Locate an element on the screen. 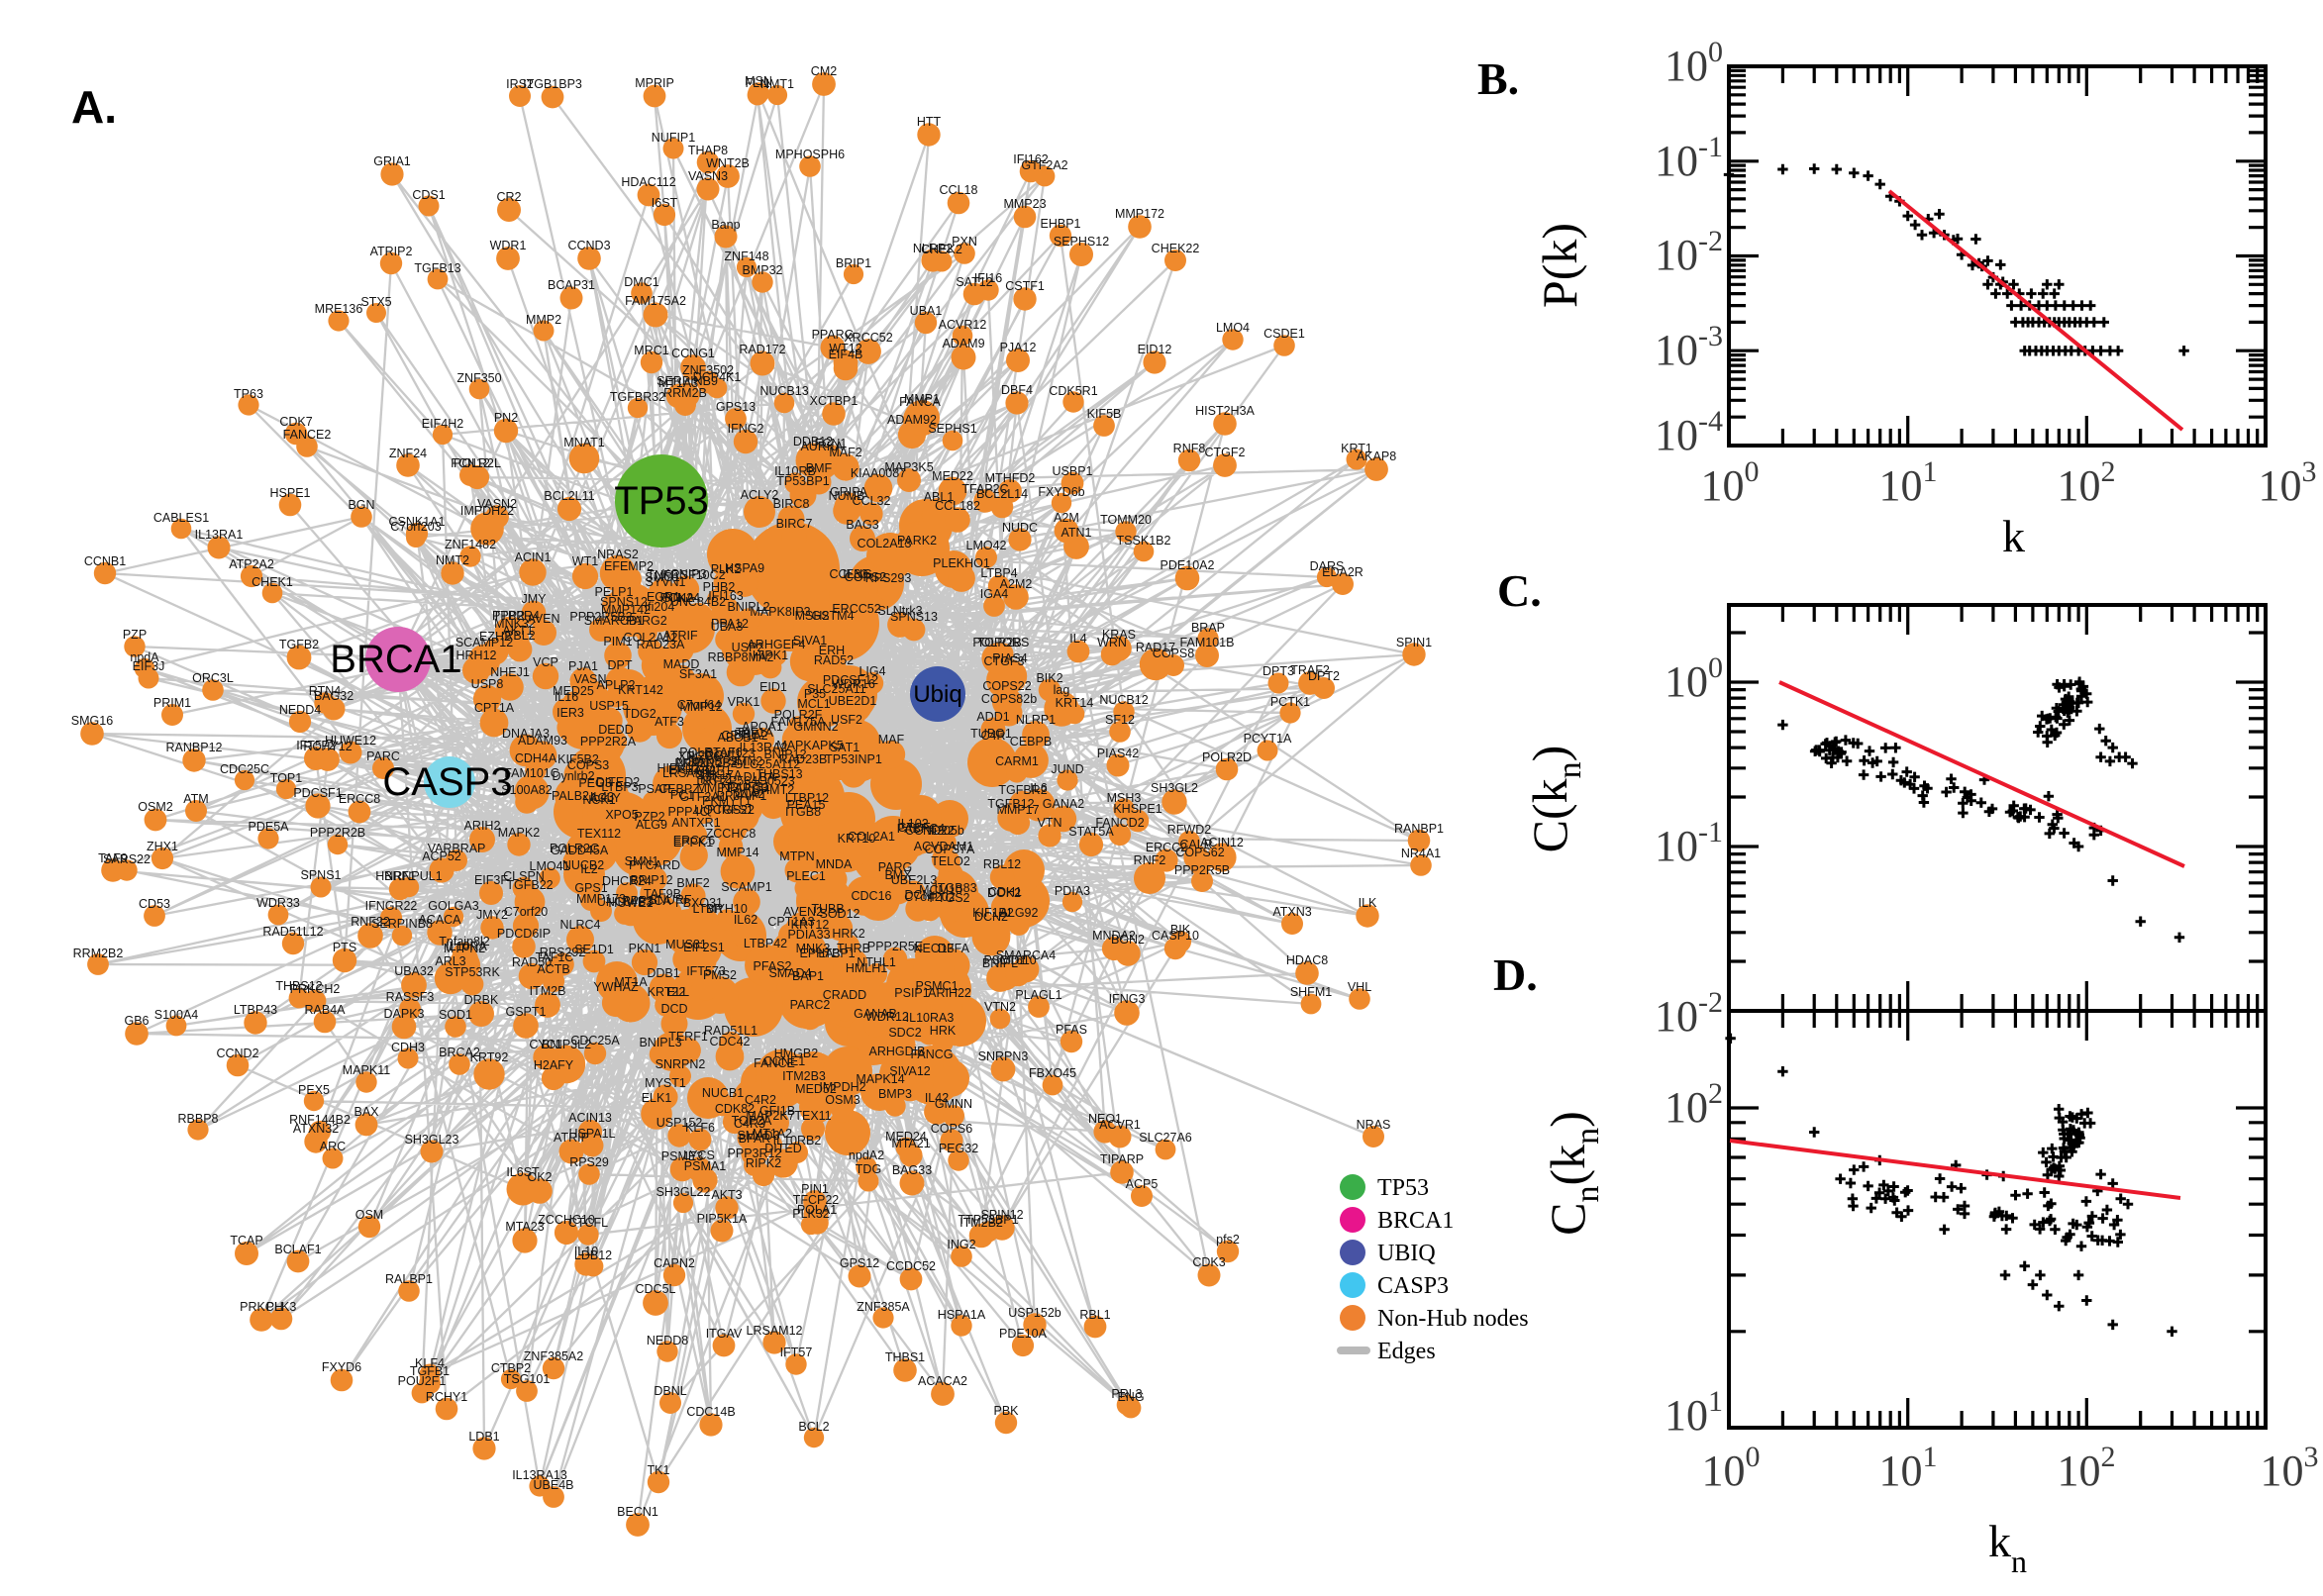 The height and width of the screenshot is (1596, 2323). svg-text: PPP2R5B2 is located at coordinates (600, 617).